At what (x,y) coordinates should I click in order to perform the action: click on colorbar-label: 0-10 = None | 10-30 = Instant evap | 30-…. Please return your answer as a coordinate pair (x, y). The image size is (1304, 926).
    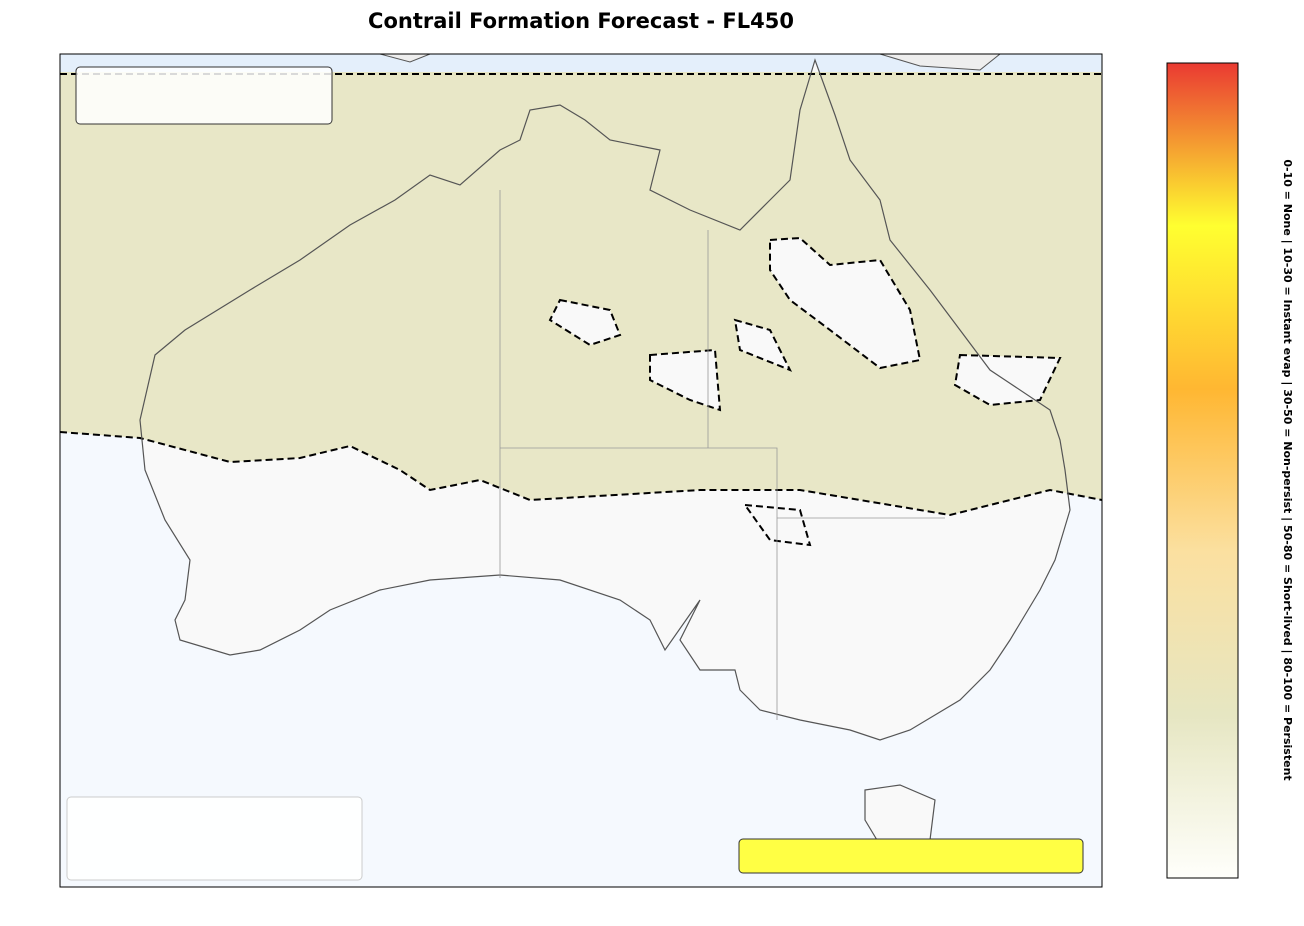
    Looking at the image, I should click on (1287, 469).